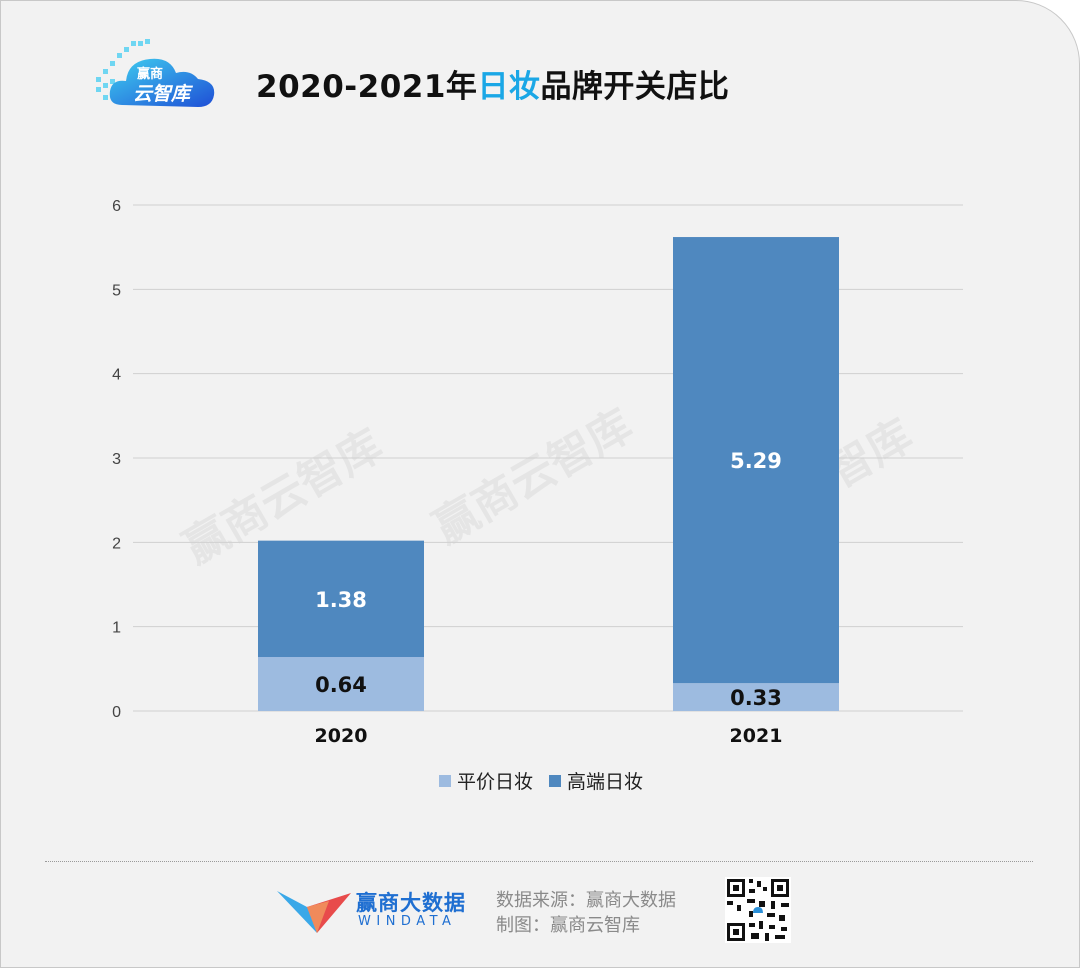  What do you see at coordinates (162, 94) in the screenshot?
I see `logo-text-bottom: 云智库` at bounding box center [162, 94].